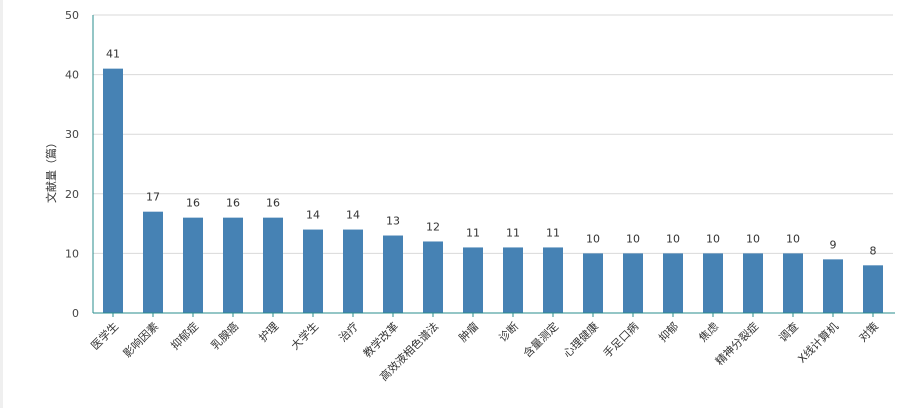  I want to click on category-label: 诊断, so click(508, 331).